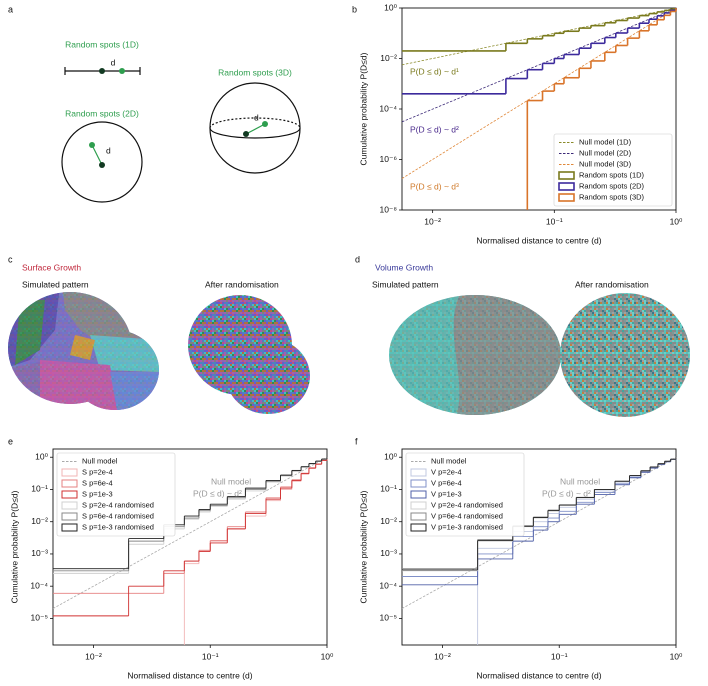  I want to click on legend-label: Random spots (1D), so click(612, 174).